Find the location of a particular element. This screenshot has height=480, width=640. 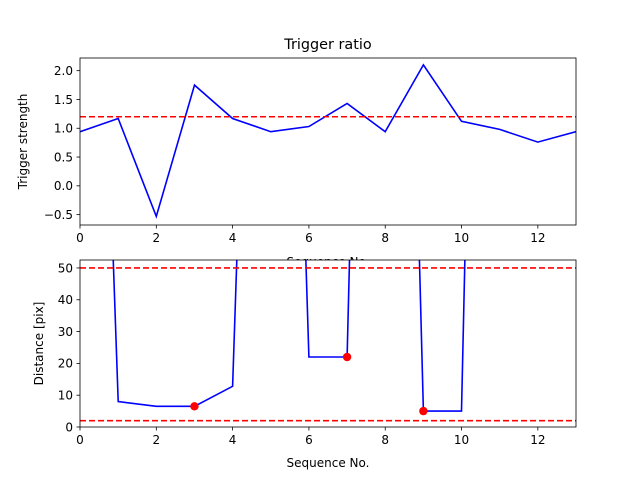

y-tick-label: 0.0 is located at coordinates (63, 186).